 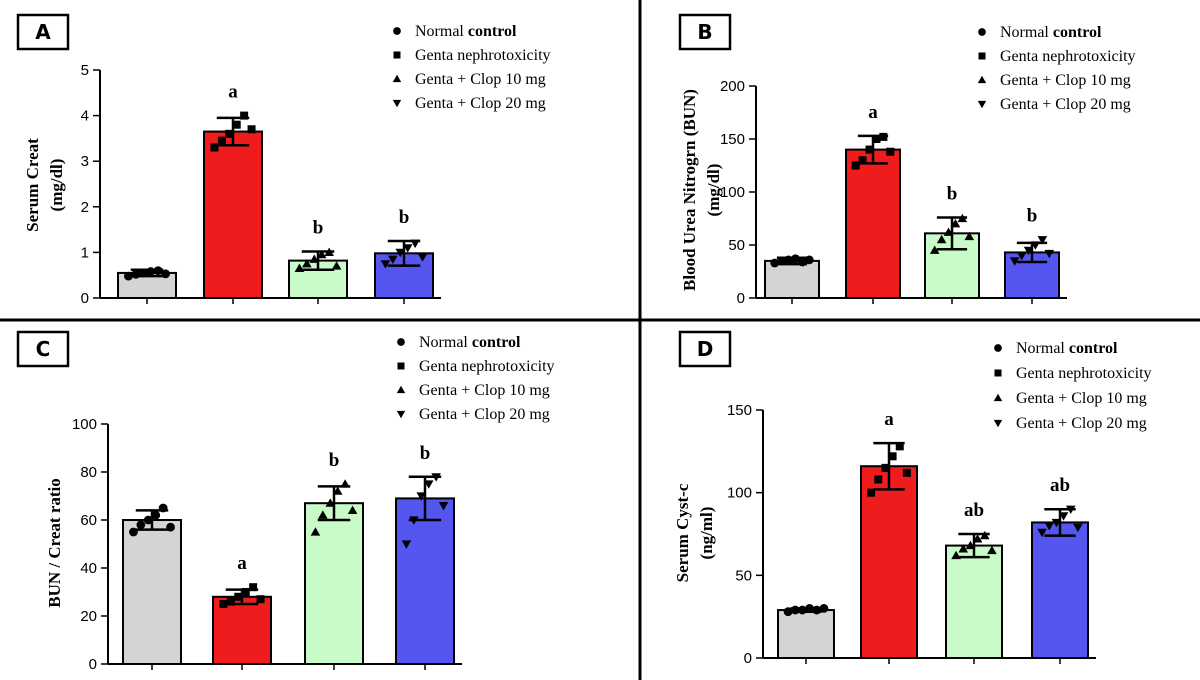 What do you see at coordinates (480, 103) in the screenshot?
I see `legend-entry: Genta + Clop 20 mg` at bounding box center [480, 103].